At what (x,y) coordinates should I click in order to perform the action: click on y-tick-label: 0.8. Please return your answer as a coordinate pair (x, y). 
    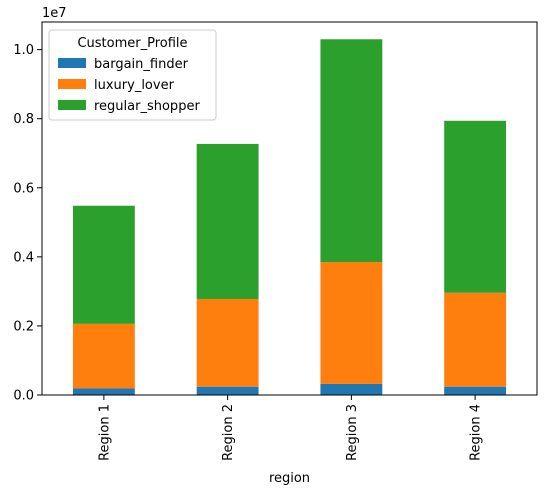
    Looking at the image, I should click on (23, 119).